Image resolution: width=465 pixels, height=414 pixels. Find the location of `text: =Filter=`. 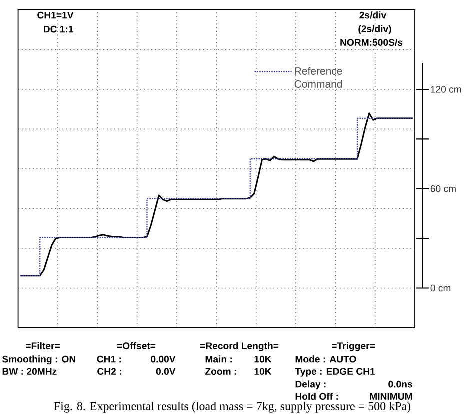

text: =Filter= is located at coordinates (43, 346).